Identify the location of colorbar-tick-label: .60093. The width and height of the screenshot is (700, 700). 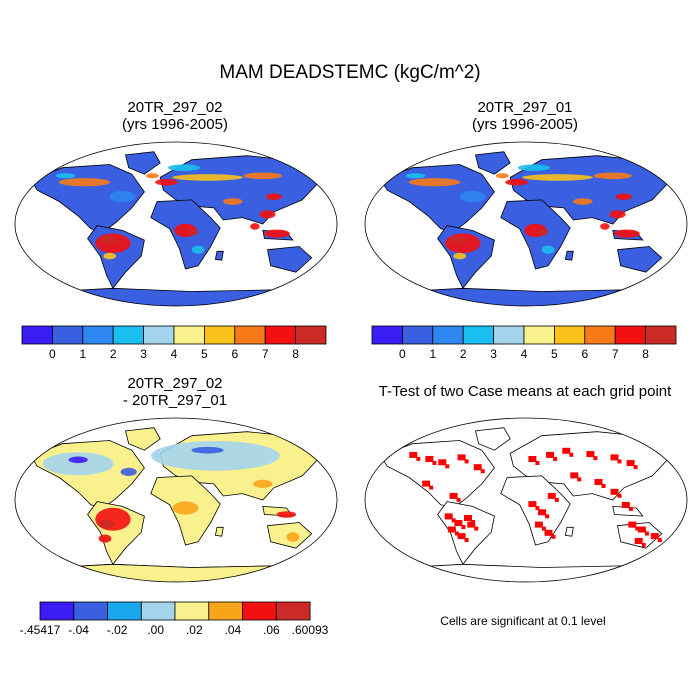
(310, 630).